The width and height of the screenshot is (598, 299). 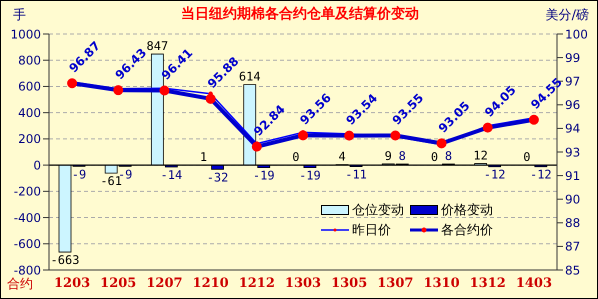 I want to click on chart-title: 当日纽约期棉各合约仓单及结算价变动, so click(x=300, y=14).